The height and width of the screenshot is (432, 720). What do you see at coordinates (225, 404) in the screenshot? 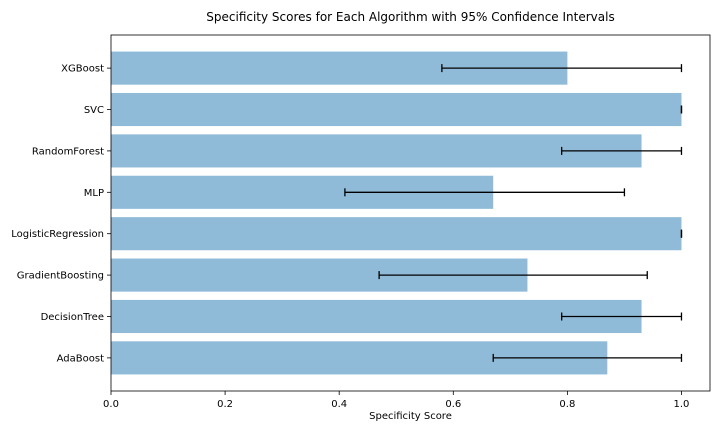
I see `x-tick-label-1: 0.2` at bounding box center [225, 404].